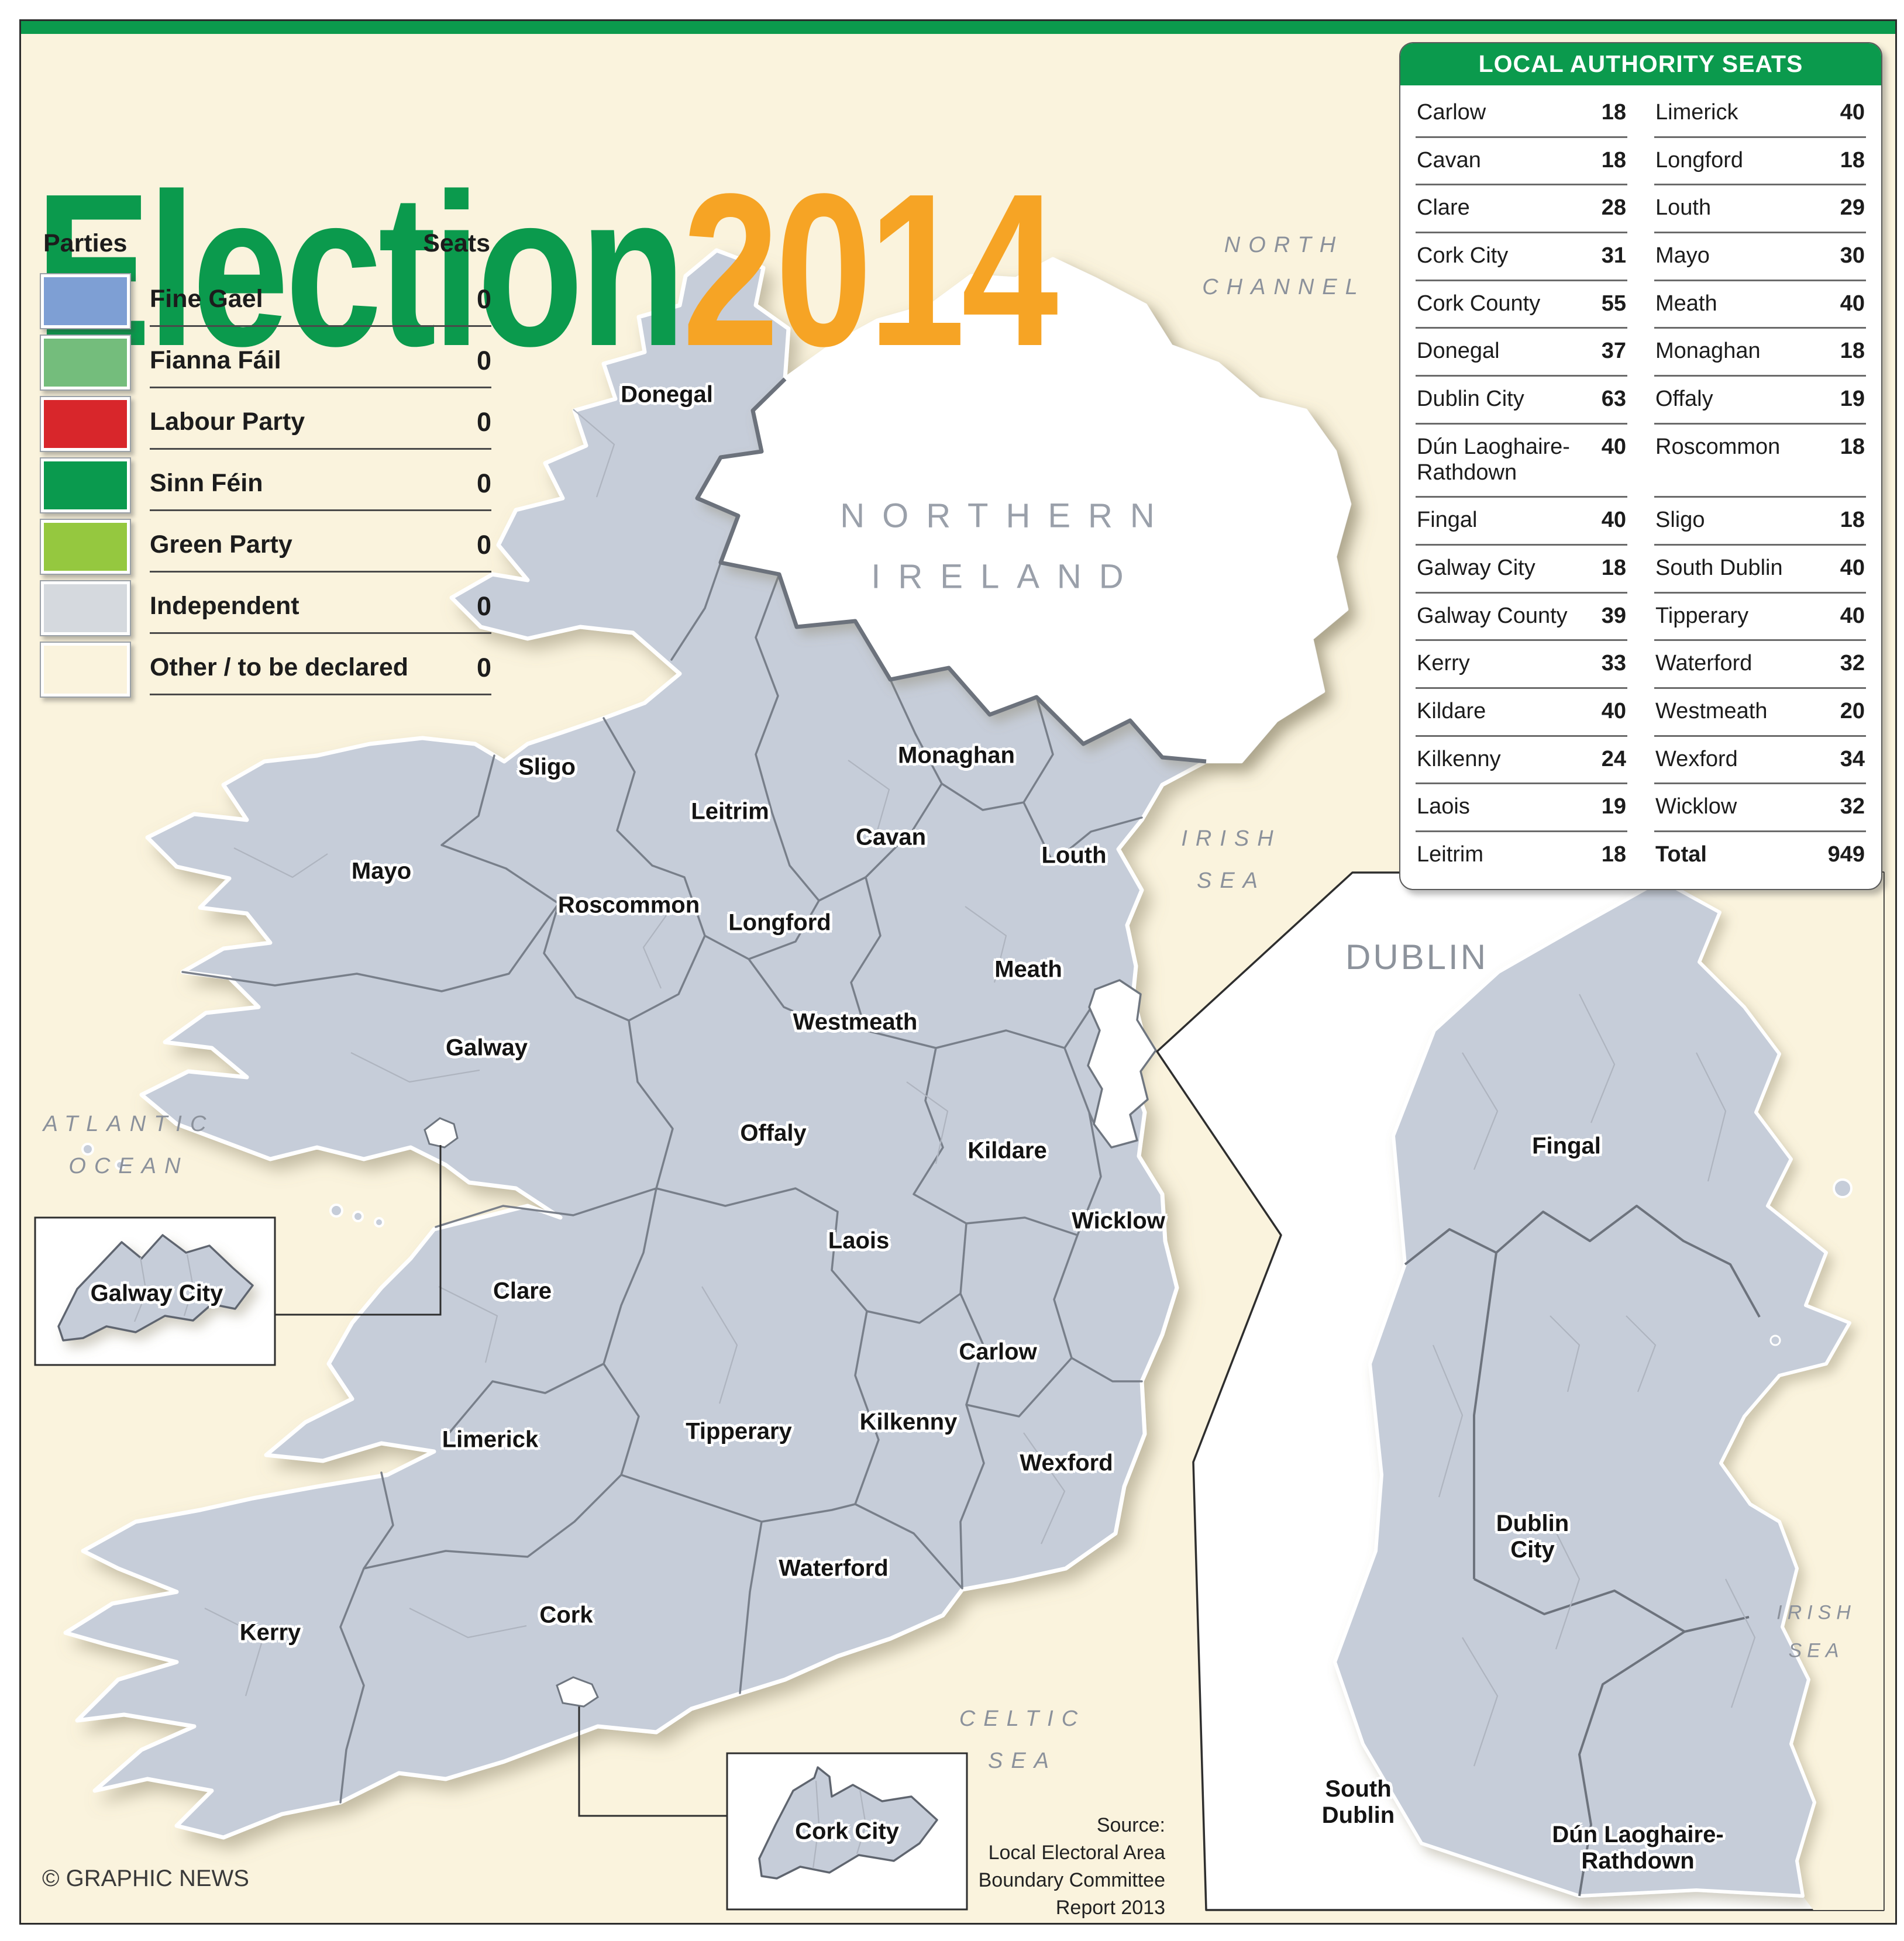 The width and height of the screenshot is (1904, 1941). Describe the element at coordinates (1708, 351) in the screenshot. I see `authority-name: Monaghan` at that location.